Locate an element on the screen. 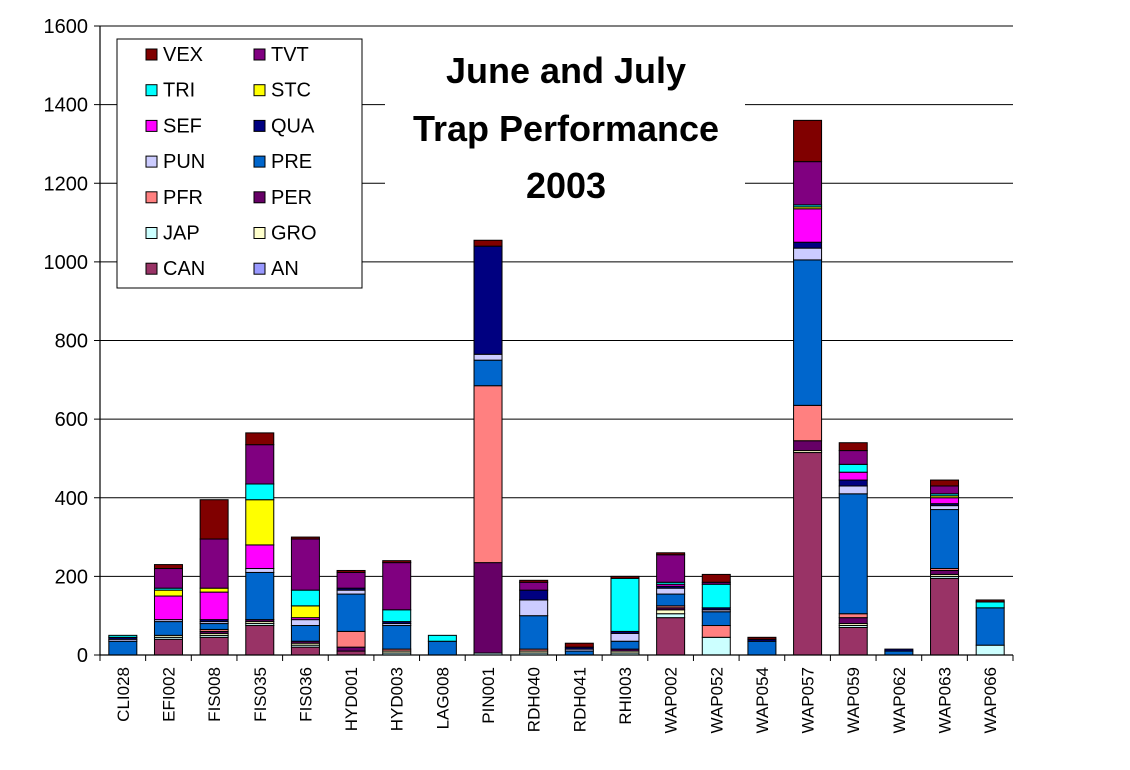 The width and height of the screenshot is (1130, 770). y-tick-label: 800 is located at coordinates (71, 342).